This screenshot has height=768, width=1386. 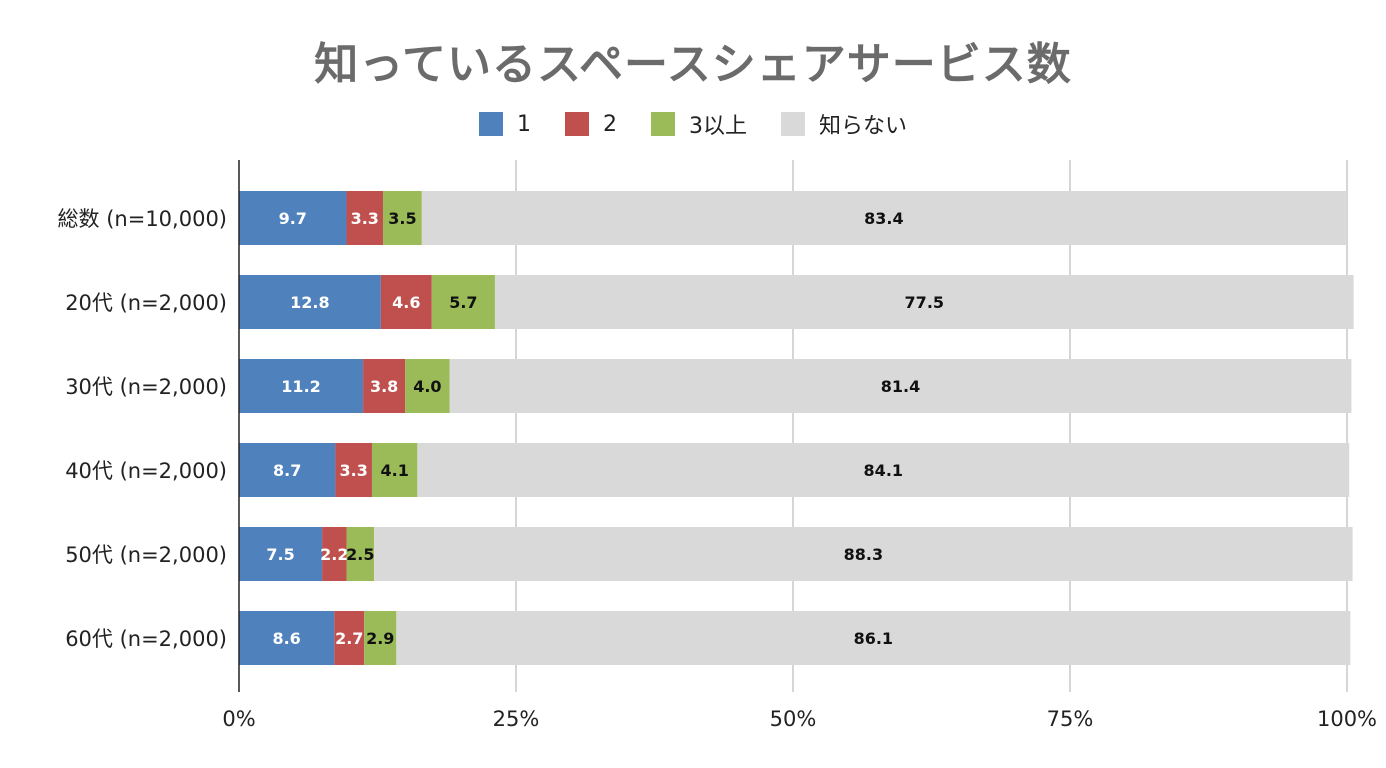 What do you see at coordinates (590, 124) in the screenshot?
I see `legend-item: 2` at bounding box center [590, 124].